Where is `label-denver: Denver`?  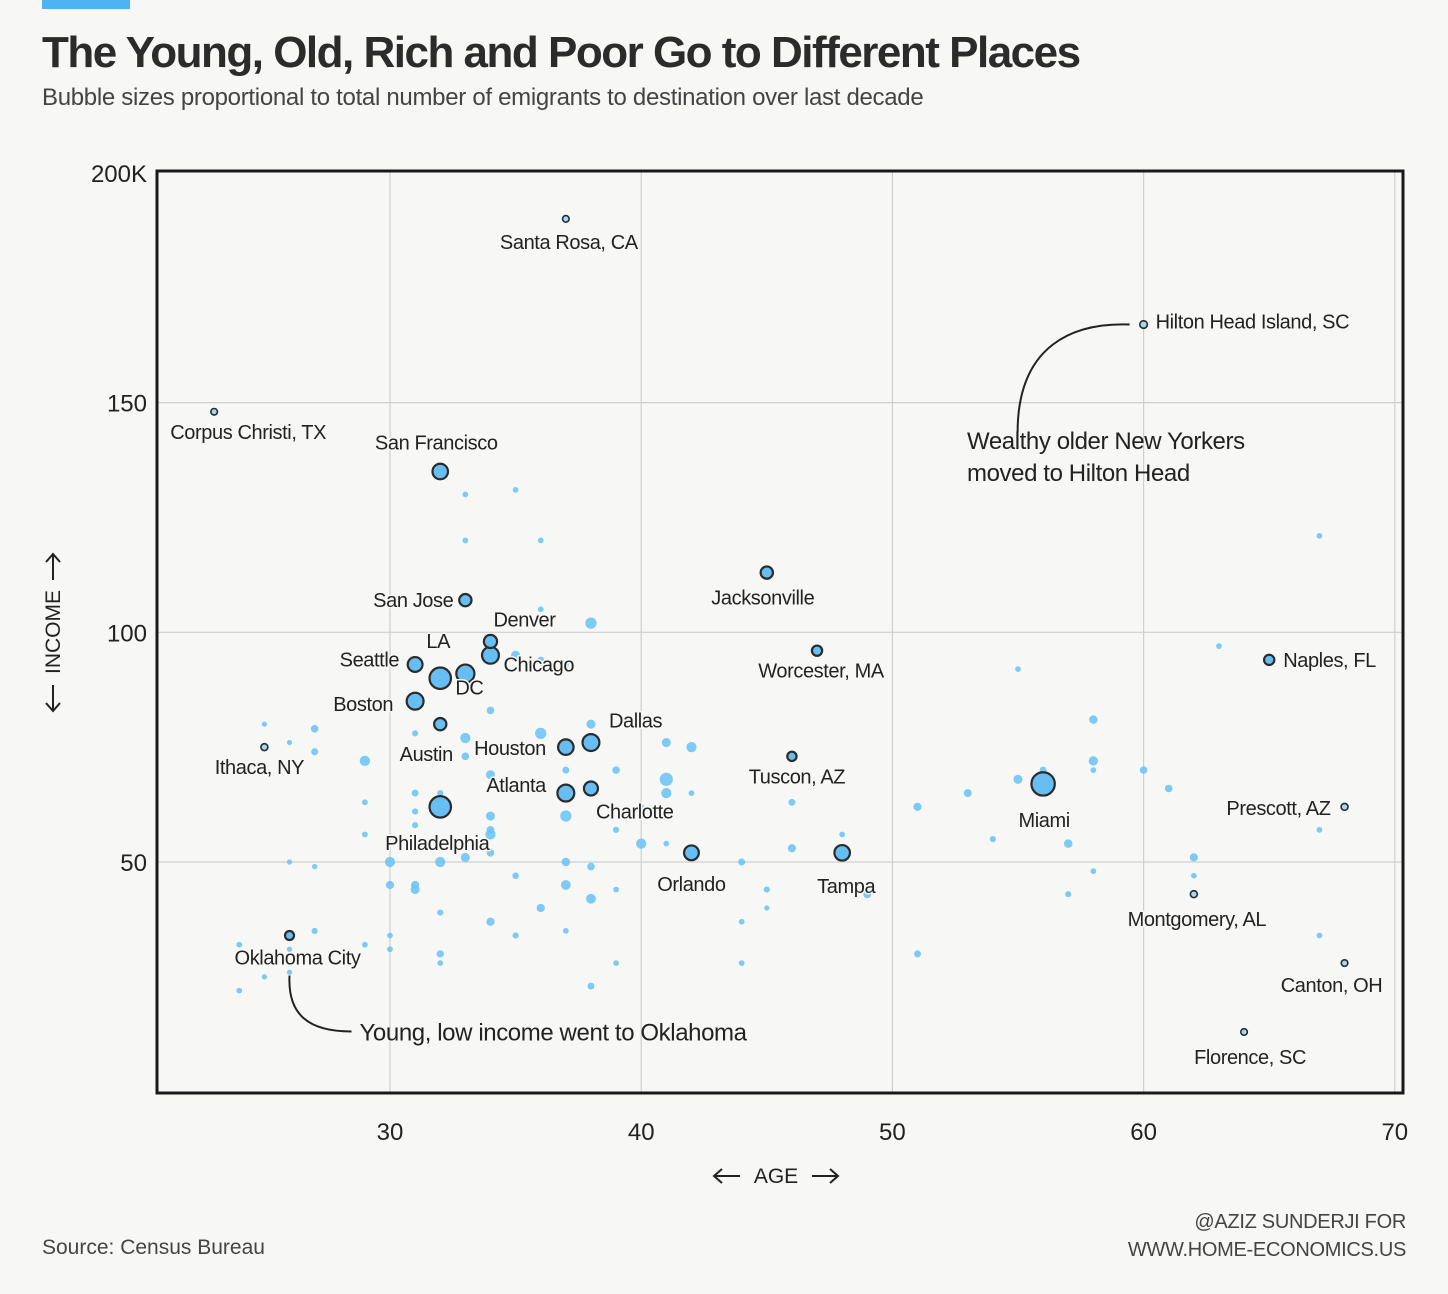 label-denver: Denver is located at coordinates (524, 620).